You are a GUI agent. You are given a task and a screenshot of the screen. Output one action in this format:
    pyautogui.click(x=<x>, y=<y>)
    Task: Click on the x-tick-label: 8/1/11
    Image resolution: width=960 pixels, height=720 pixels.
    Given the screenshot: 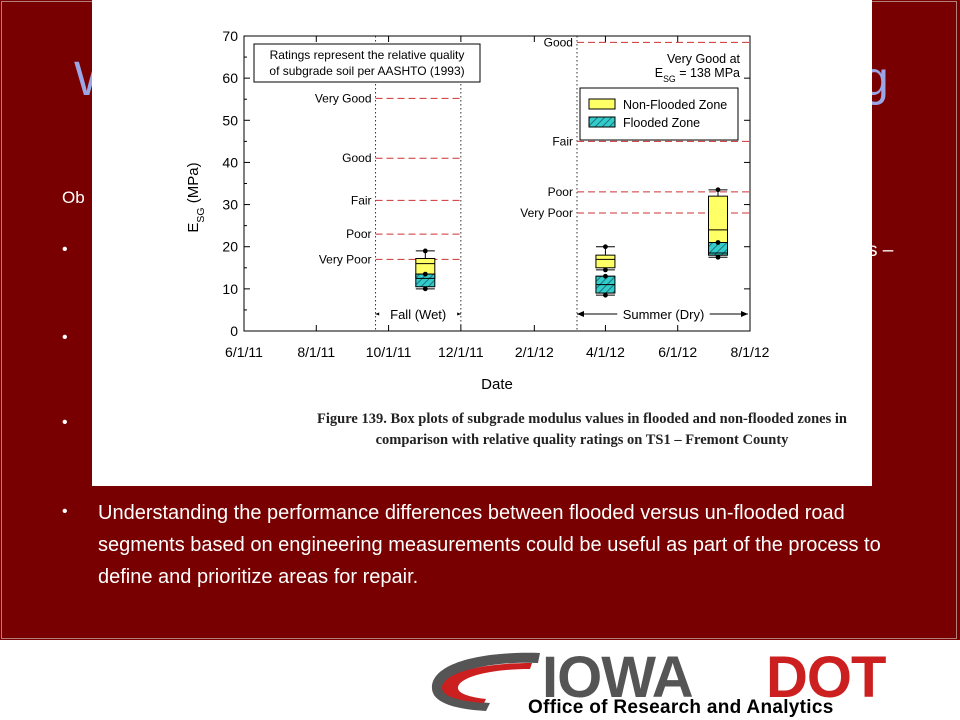 What is the action you would take?
    pyautogui.click(x=316, y=352)
    